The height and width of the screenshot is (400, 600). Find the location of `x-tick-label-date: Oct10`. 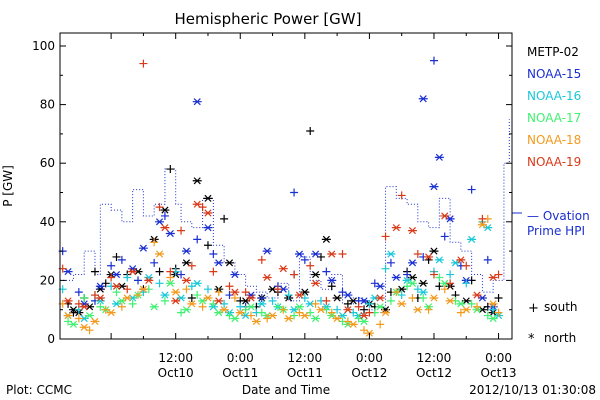

x-tick-label-date: Oct10 is located at coordinates (176, 373).